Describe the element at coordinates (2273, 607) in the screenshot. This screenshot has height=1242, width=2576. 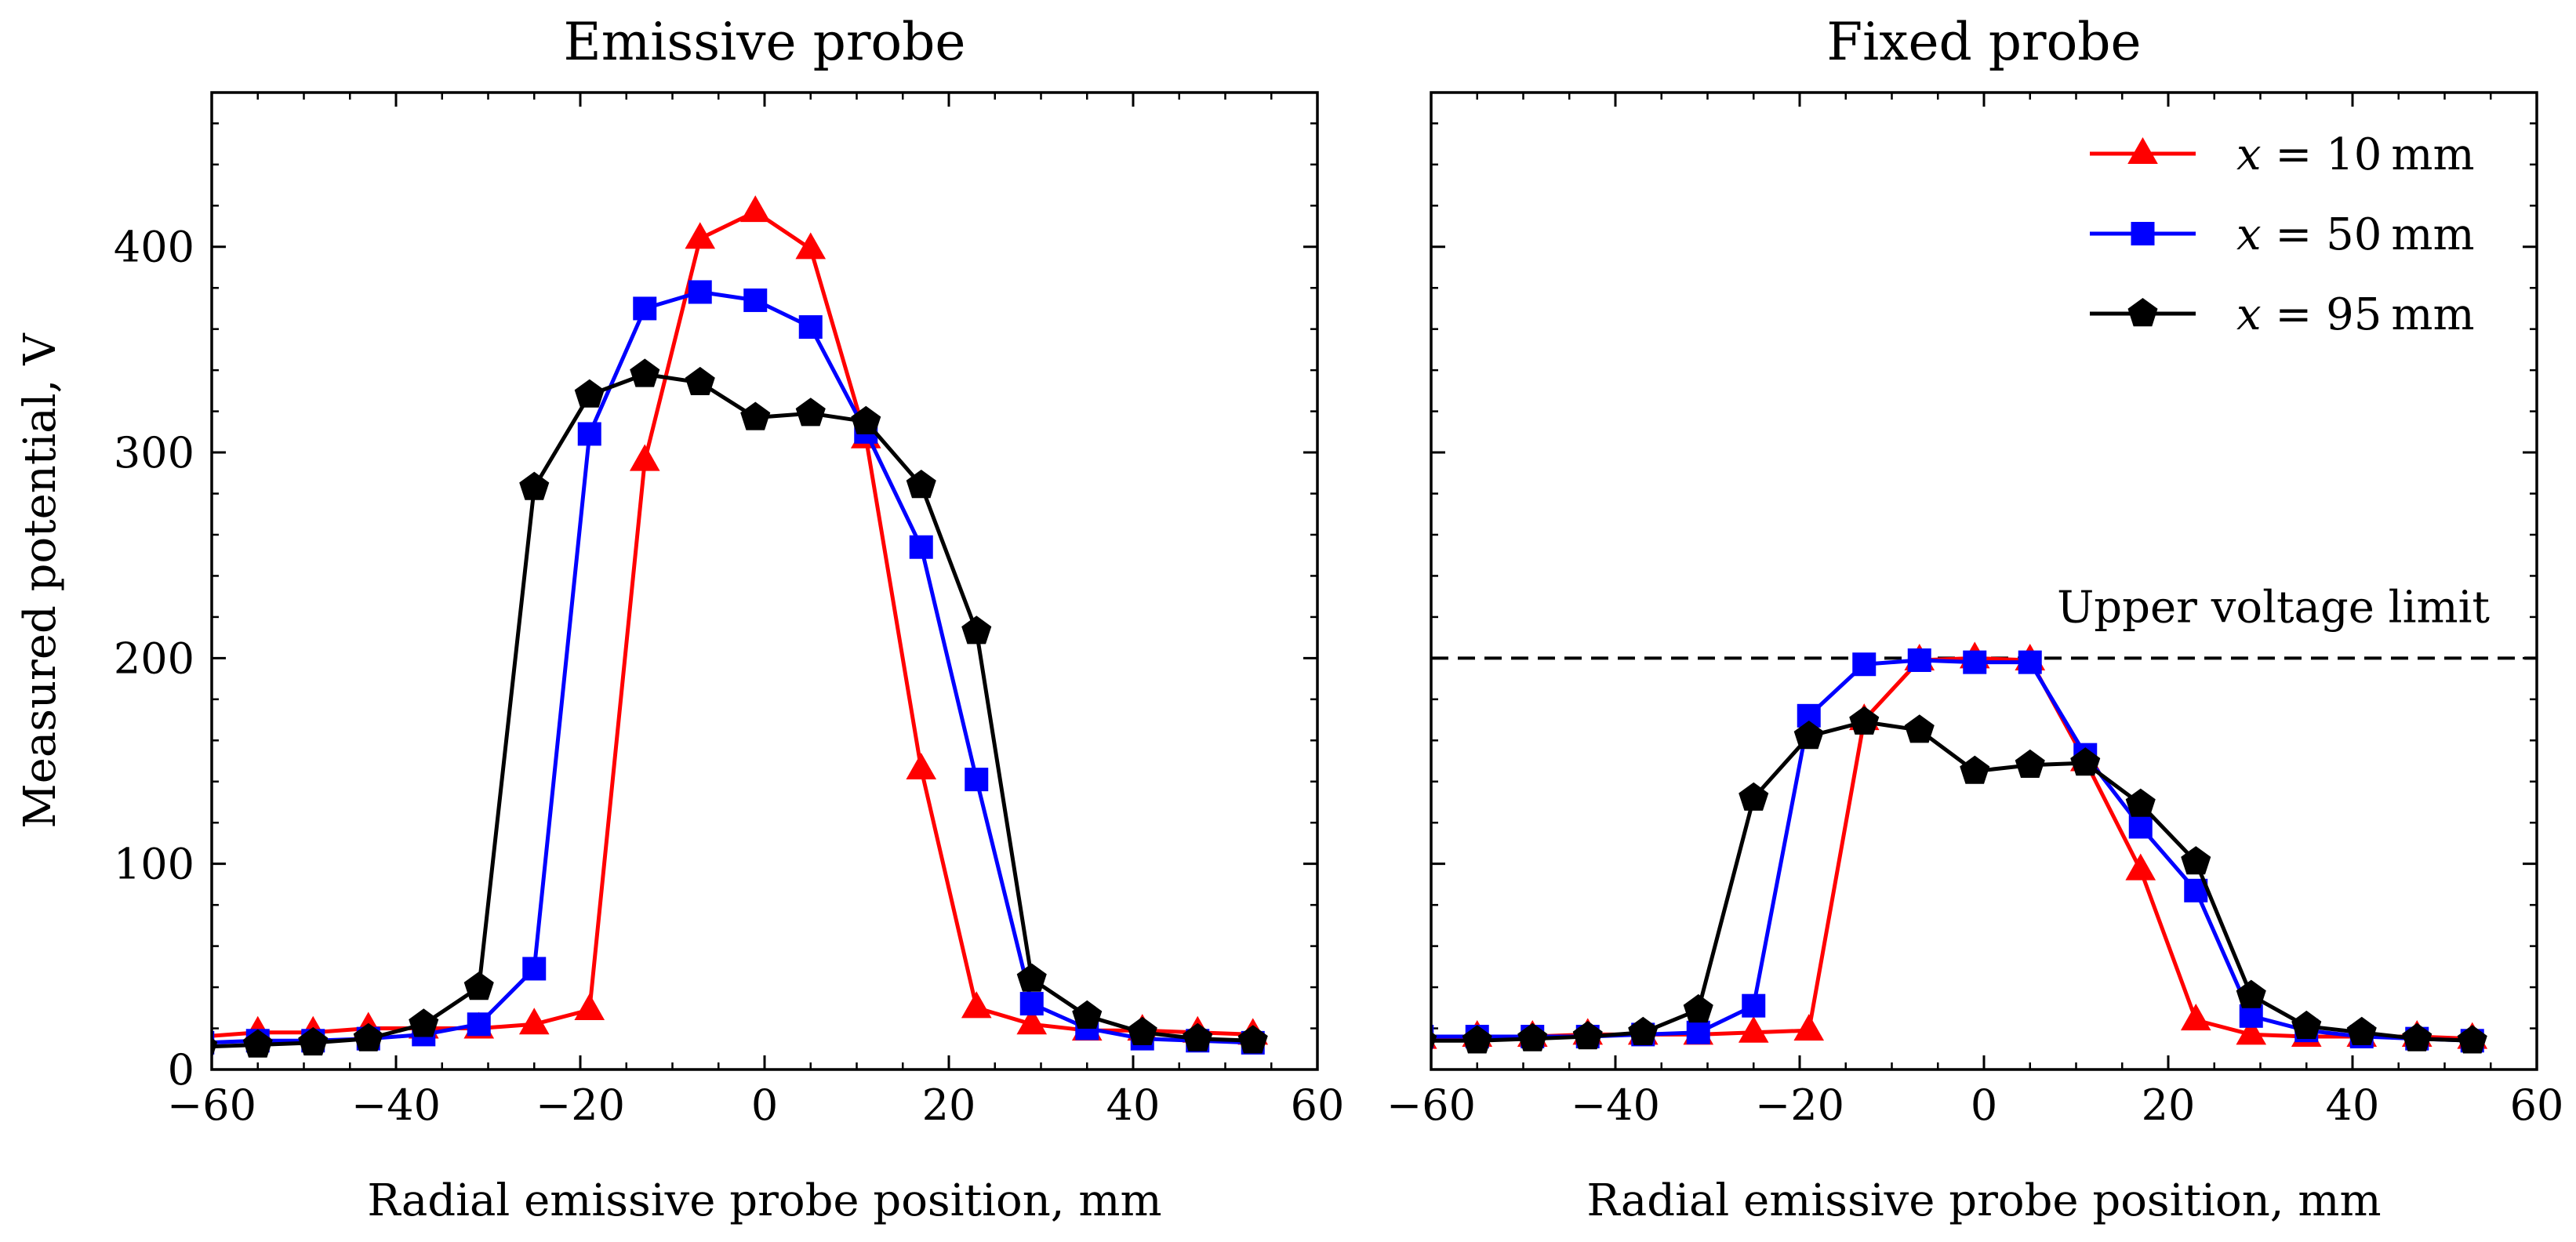
I see `upper-limit-label: Upper voltage limit` at that location.